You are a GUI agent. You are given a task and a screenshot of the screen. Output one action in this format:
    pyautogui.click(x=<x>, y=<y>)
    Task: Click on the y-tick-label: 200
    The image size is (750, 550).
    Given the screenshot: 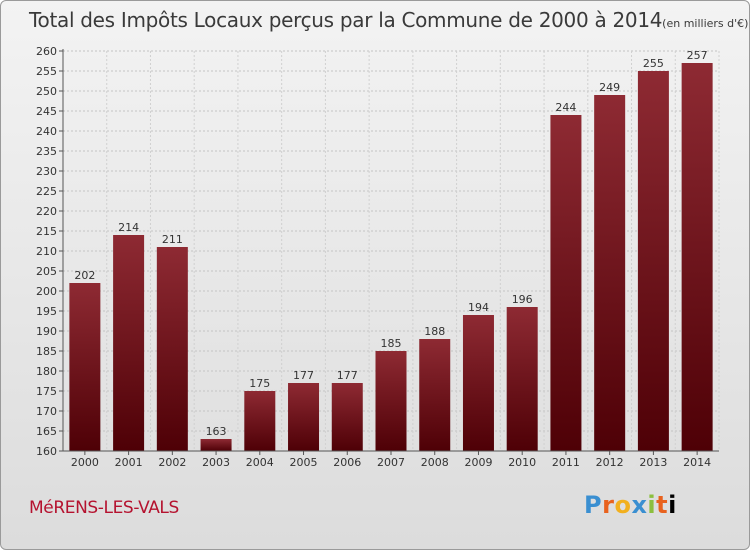 What is the action you would take?
    pyautogui.click(x=46, y=291)
    